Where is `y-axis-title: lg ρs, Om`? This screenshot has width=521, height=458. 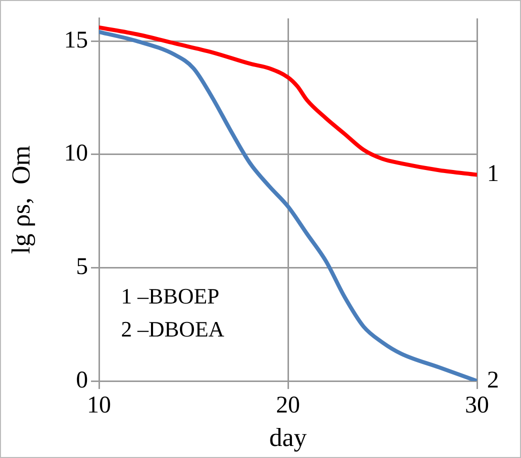
y-axis-title: lg ρs, Om is located at coordinates (21, 200).